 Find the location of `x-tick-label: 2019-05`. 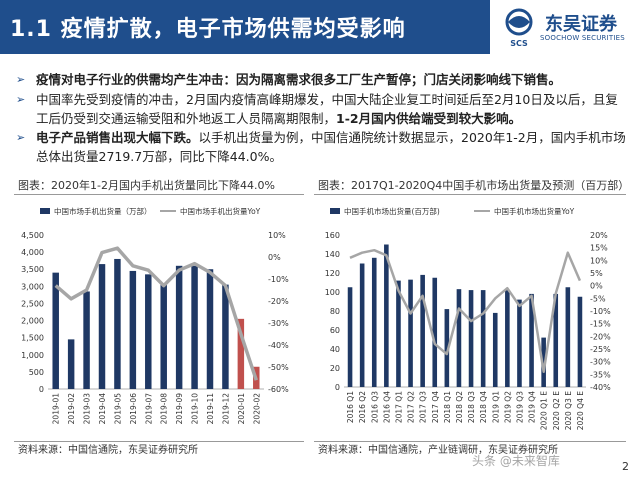

x-tick-label: 2019-05 is located at coordinates (117, 409).